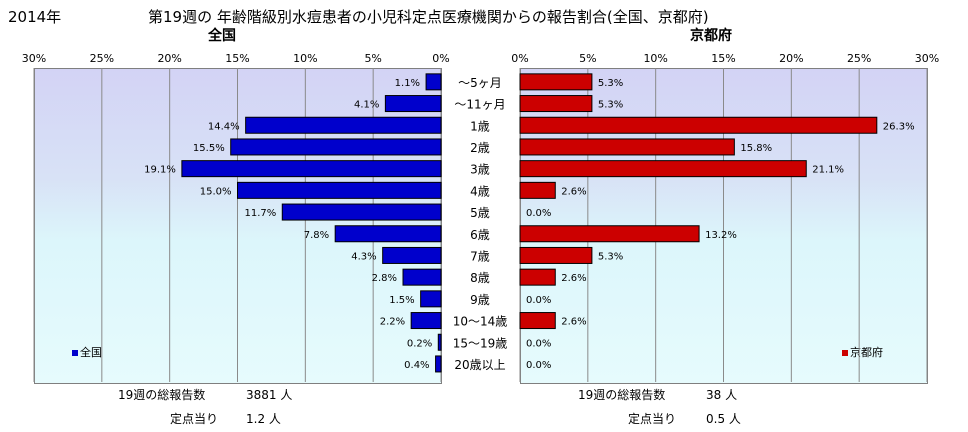  Describe the element at coordinates (587, 58) in the screenshot. I see `kyoto-tick-label: 5%` at that location.